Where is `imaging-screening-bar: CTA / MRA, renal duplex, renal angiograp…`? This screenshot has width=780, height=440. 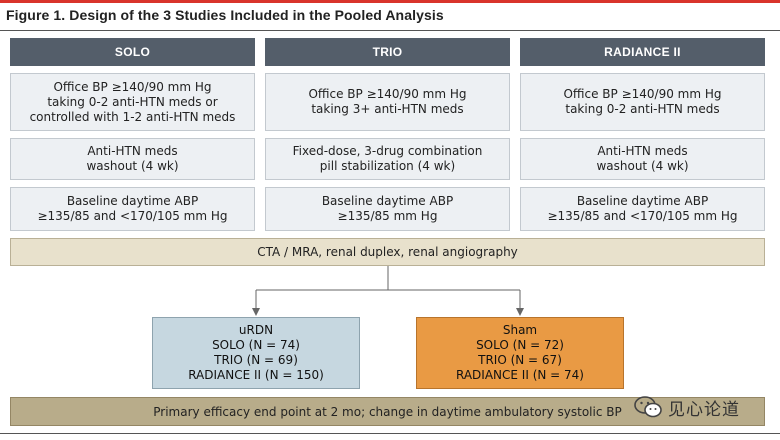 imaging-screening-bar: CTA / MRA, renal duplex, renal angiograp… is located at coordinates (387, 252).